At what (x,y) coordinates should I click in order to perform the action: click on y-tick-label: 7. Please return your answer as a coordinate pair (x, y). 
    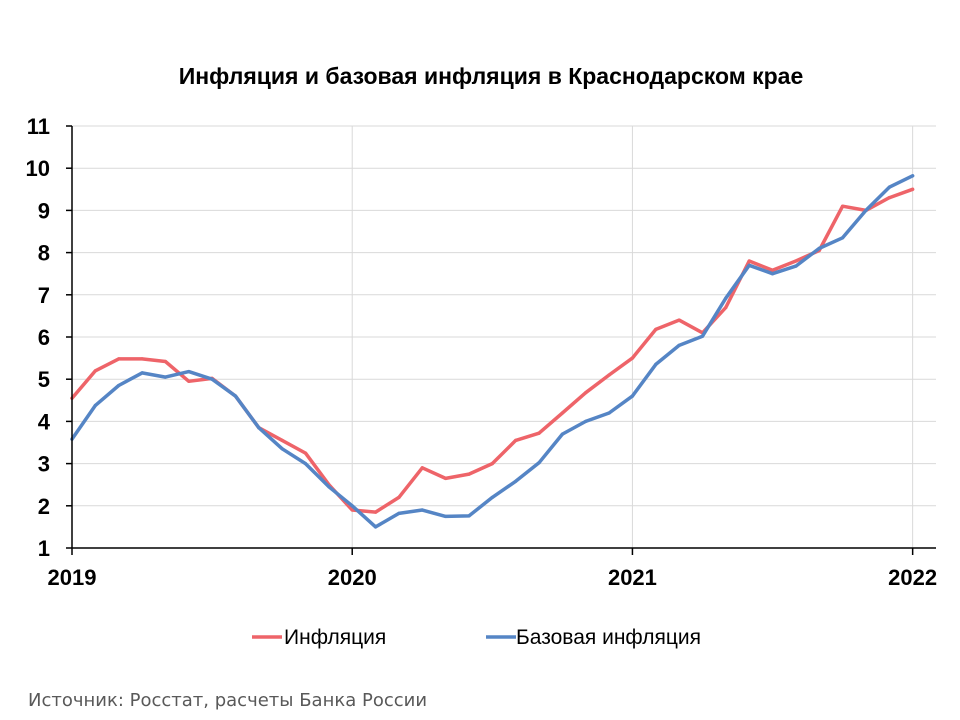
    Looking at the image, I should click on (44, 295).